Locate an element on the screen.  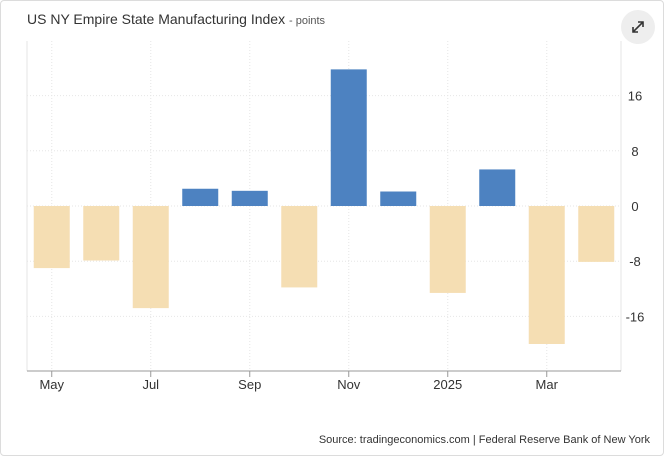
expand-icon is located at coordinates (638, 27).